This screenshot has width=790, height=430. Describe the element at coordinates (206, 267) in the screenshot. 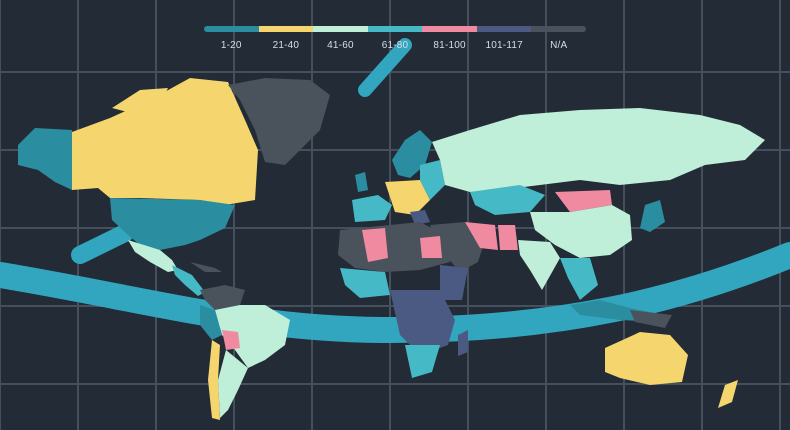

I see `caribbean` at that location.